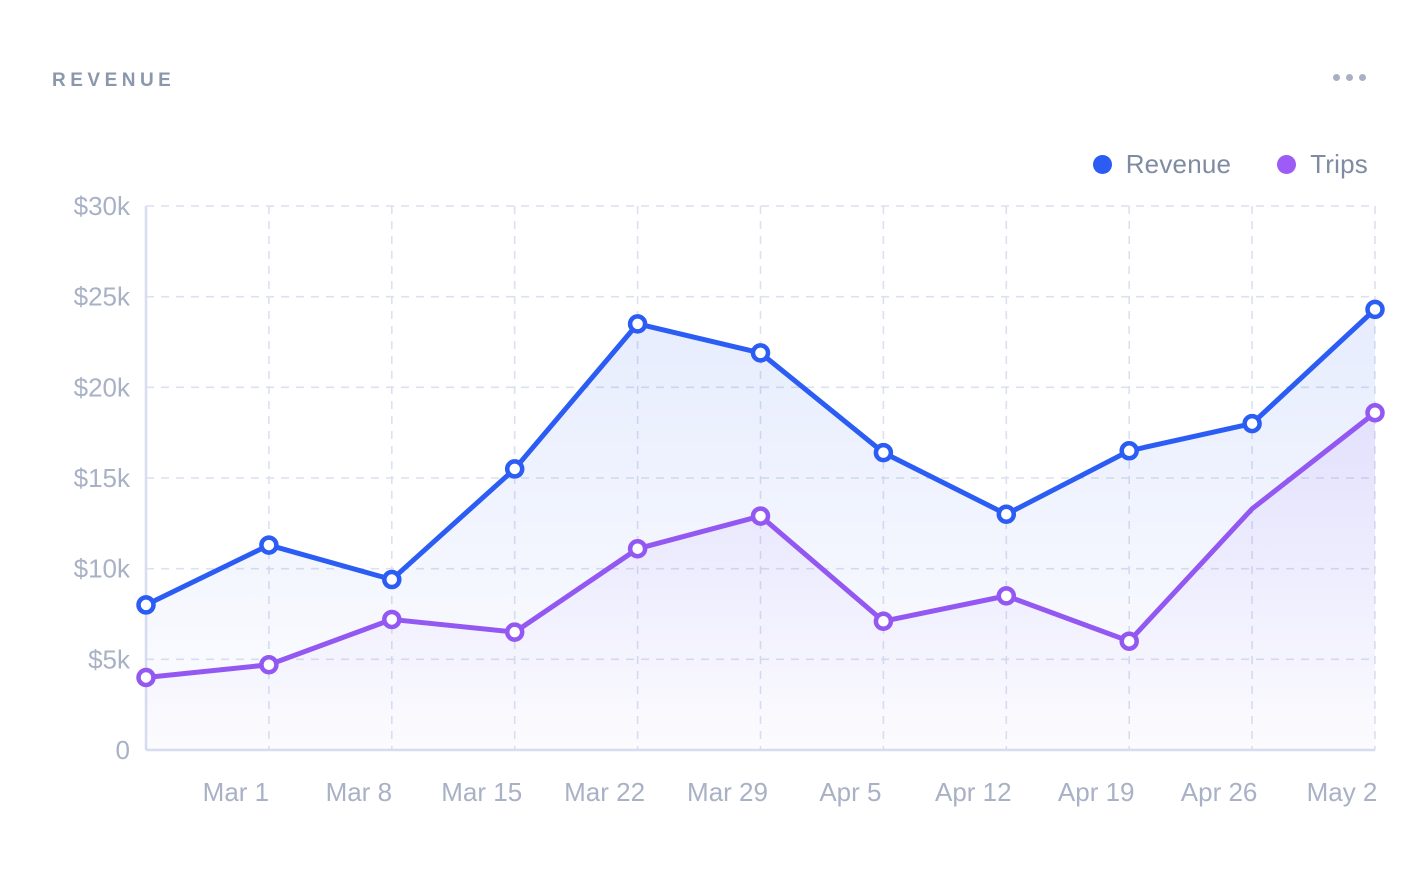 The height and width of the screenshot is (890, 1416). Describe the element at coordinates (114, 80) in the screenshot. I see `page-title: REVENUE` at that location.